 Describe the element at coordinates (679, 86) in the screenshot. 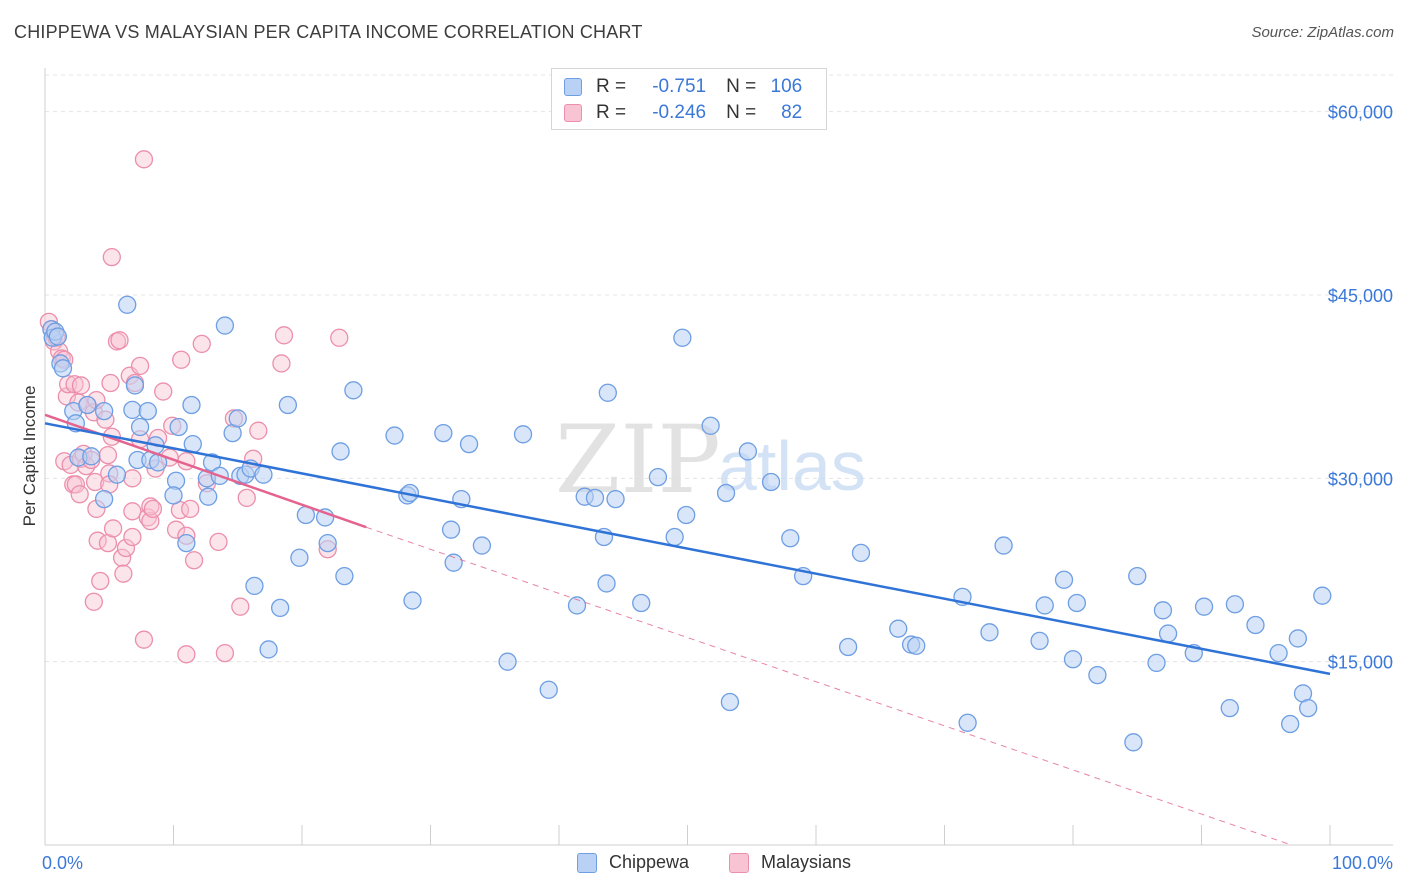

I see `r-value: -0.751` at that location.